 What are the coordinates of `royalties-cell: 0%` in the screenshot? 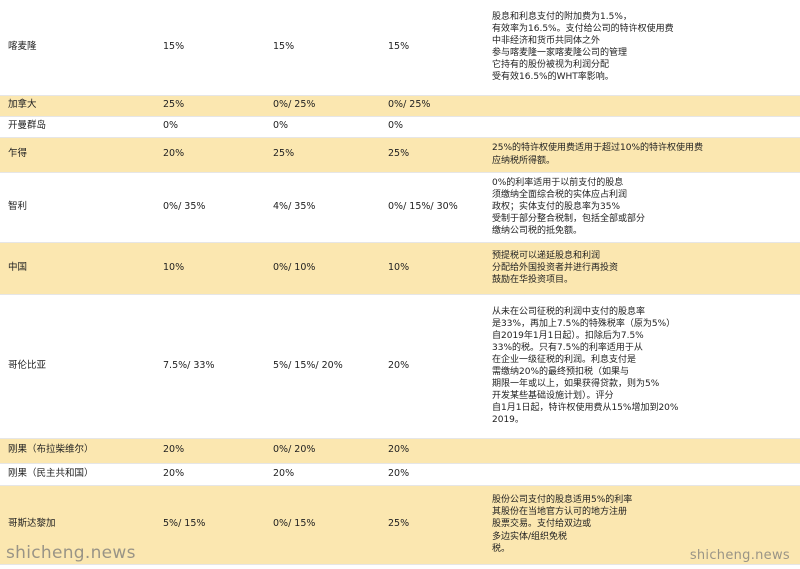 It's located at (430, 127).